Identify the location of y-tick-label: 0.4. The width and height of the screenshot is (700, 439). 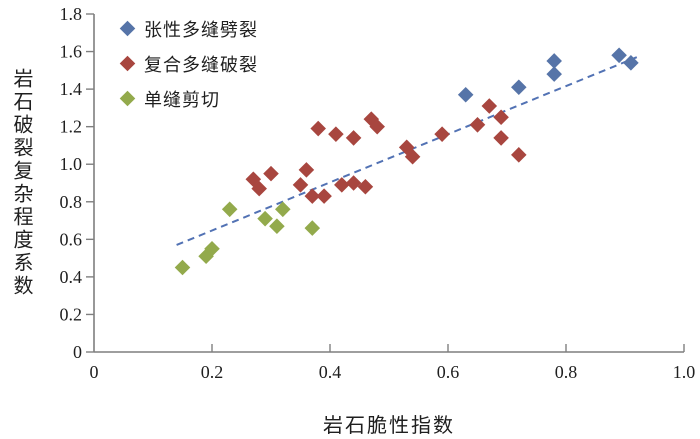
(71, 277).